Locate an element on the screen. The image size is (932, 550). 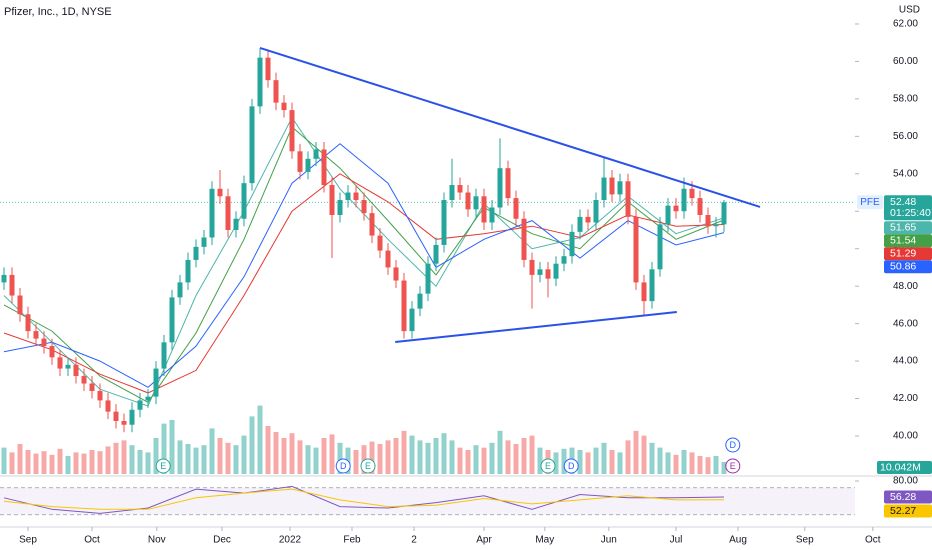
currency: USD is located at coordinates (909, 10).